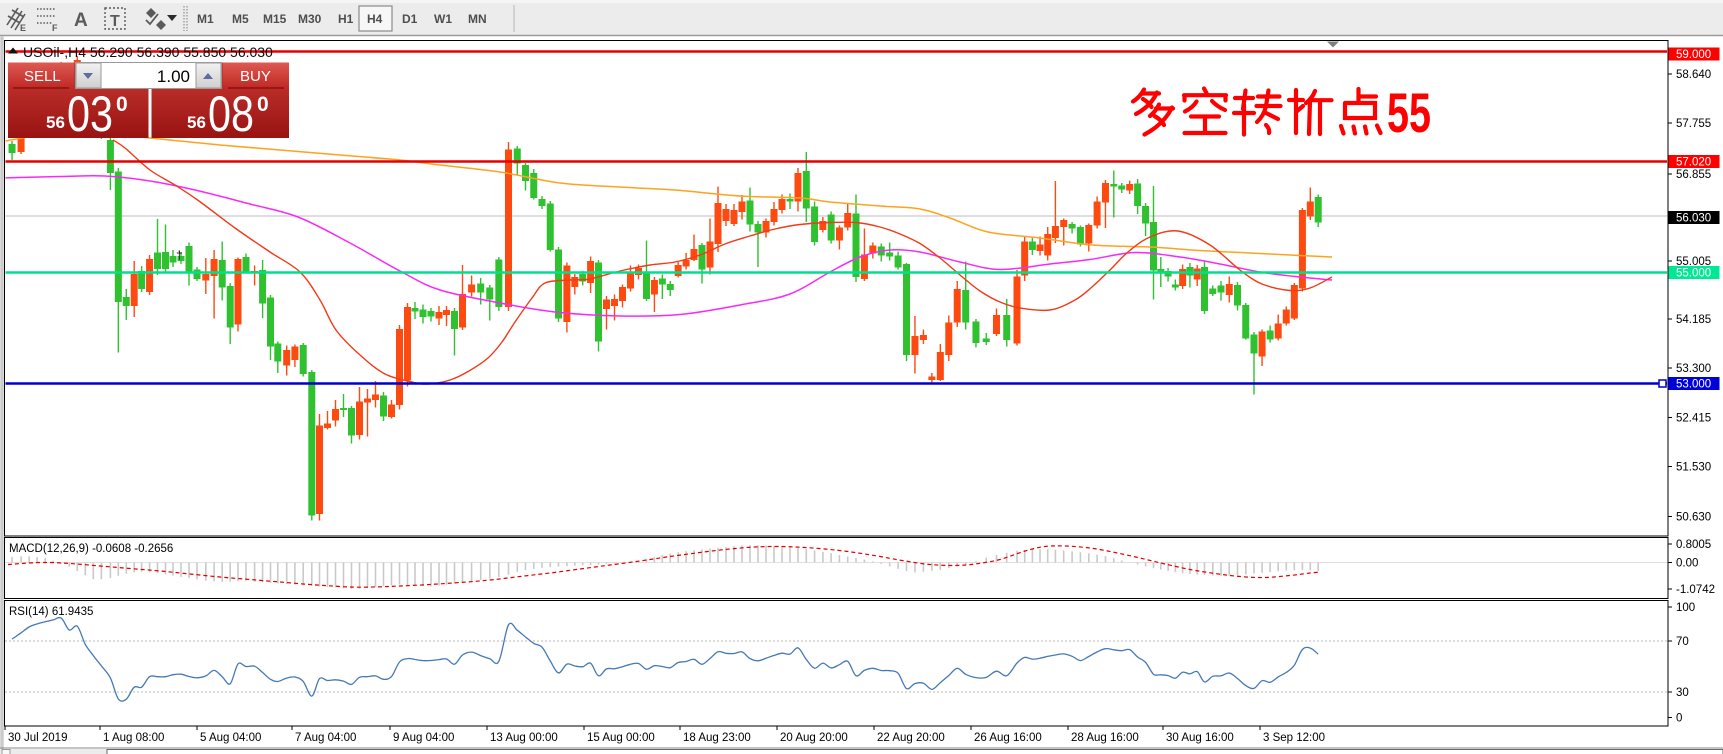  Describe the element at coordinates (255, 76) in the screenshot. I see `svg-text: BUY` at that location.